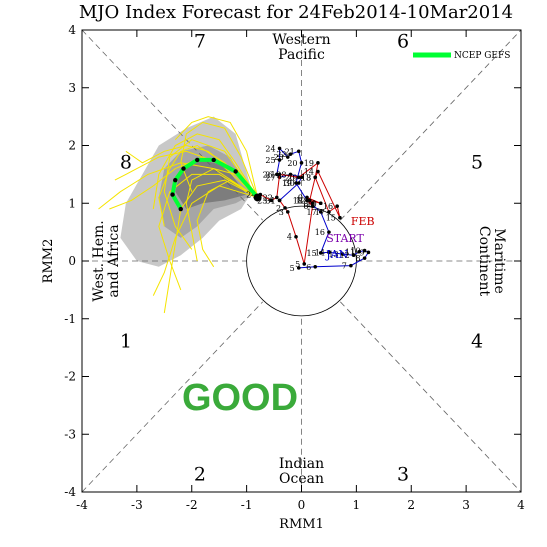 The height and width of the screenshot is (547, 547). What do you see at coordinates (482, 56) in the screenshot?
I see `legend-label-ncep-gefs: NCEP GEFS` at bounding box center [482, 56].